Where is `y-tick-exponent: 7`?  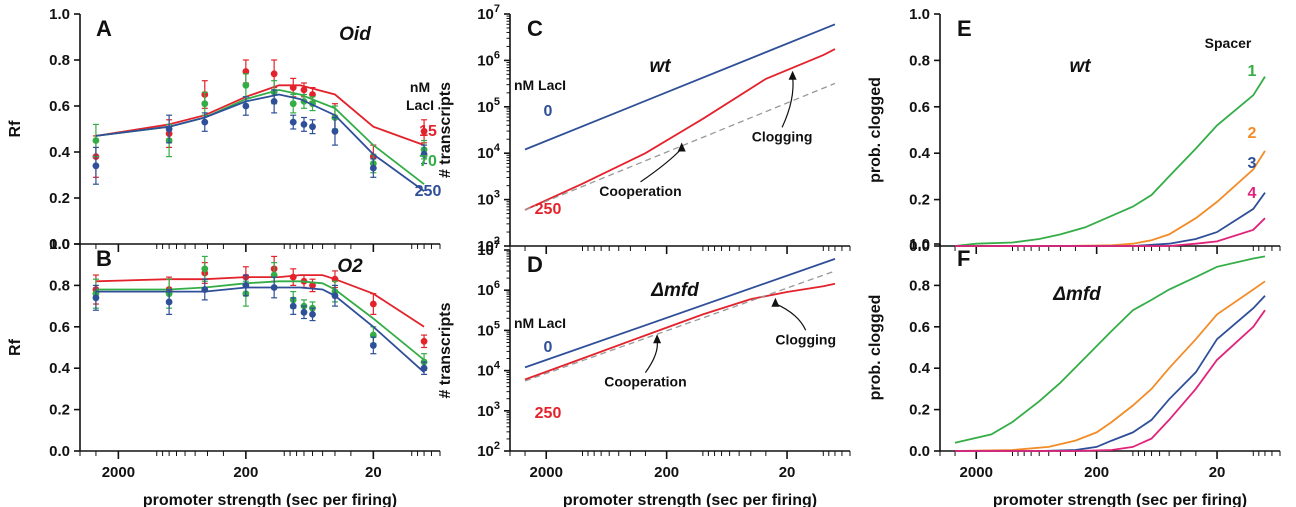
y-tick-exponent: 7 is located at coordinates (497, 245).